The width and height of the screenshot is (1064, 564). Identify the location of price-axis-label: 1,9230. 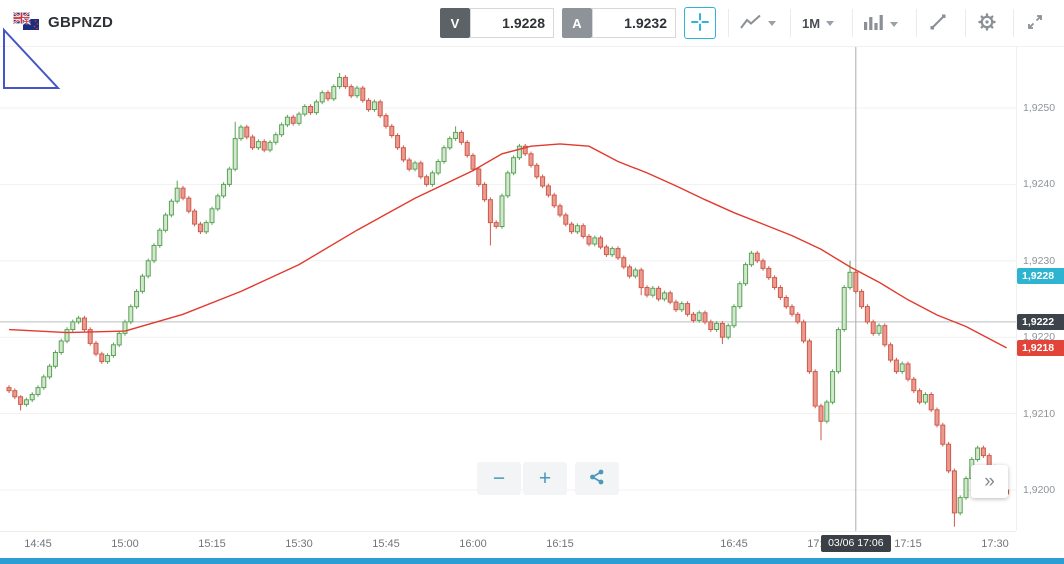
(1039, 260).